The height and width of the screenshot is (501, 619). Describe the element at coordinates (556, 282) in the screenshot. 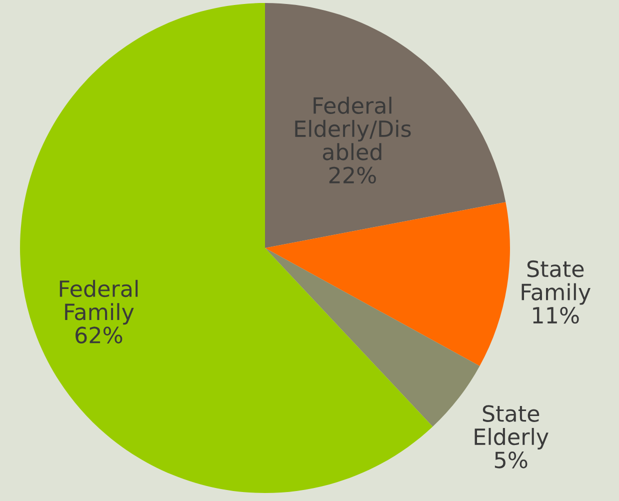

I see `slice-label: State Family` at that location.